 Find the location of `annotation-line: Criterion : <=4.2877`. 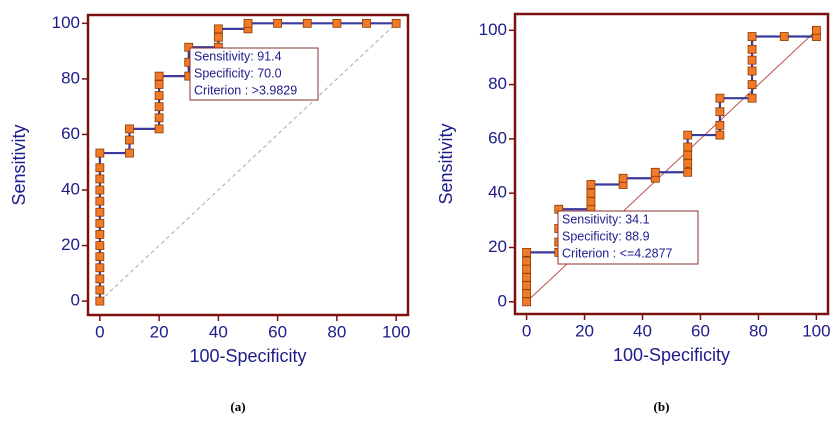

annotation-line: Criterion : <=4.2877 is located at coordinates (617, 253).